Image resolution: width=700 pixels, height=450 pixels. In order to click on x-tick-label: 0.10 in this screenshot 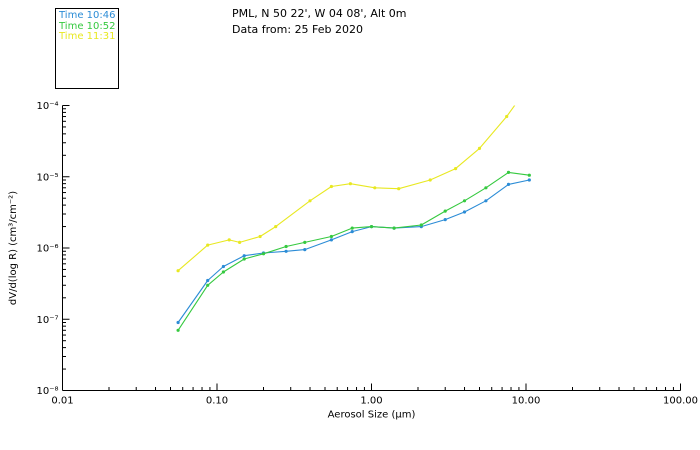, I will do `click(217, 401)`.